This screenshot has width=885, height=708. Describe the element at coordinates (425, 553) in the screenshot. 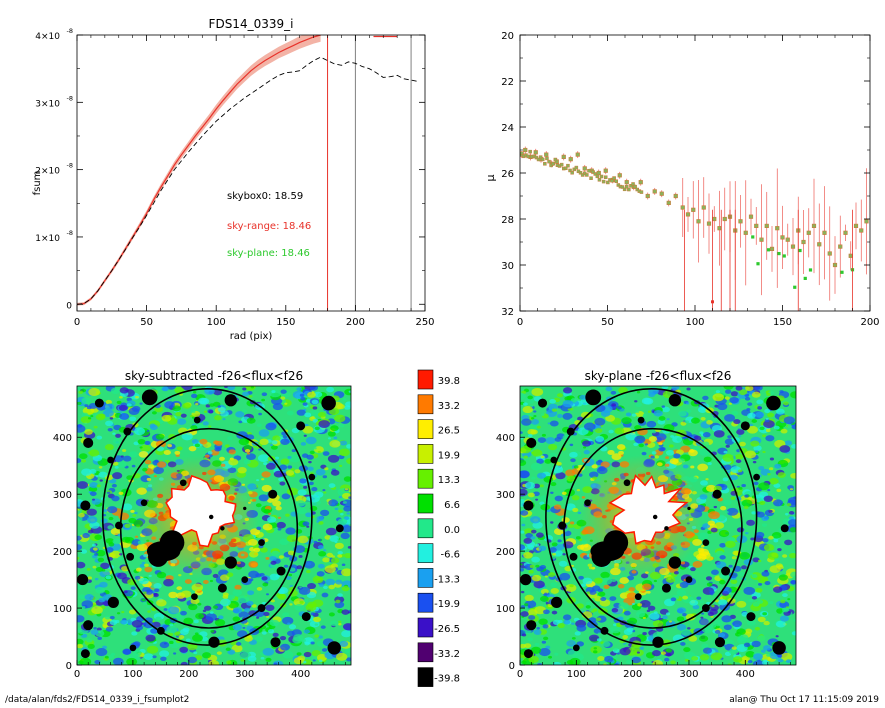

I see `colorbar-swatch` at that location.